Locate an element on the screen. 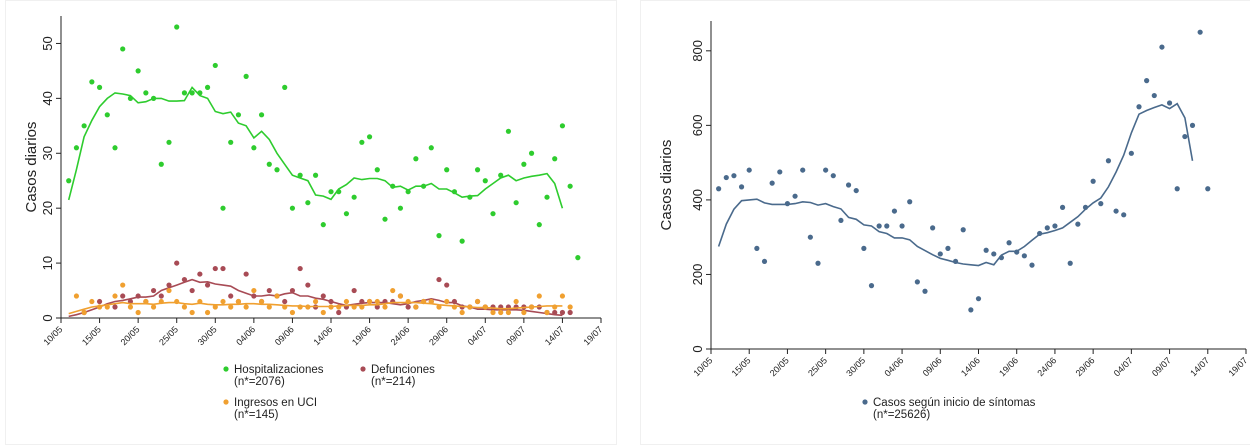 This screenshot has width=1250, height=445. x-tick-label: 30/05 is located at coordinates (207, 335).